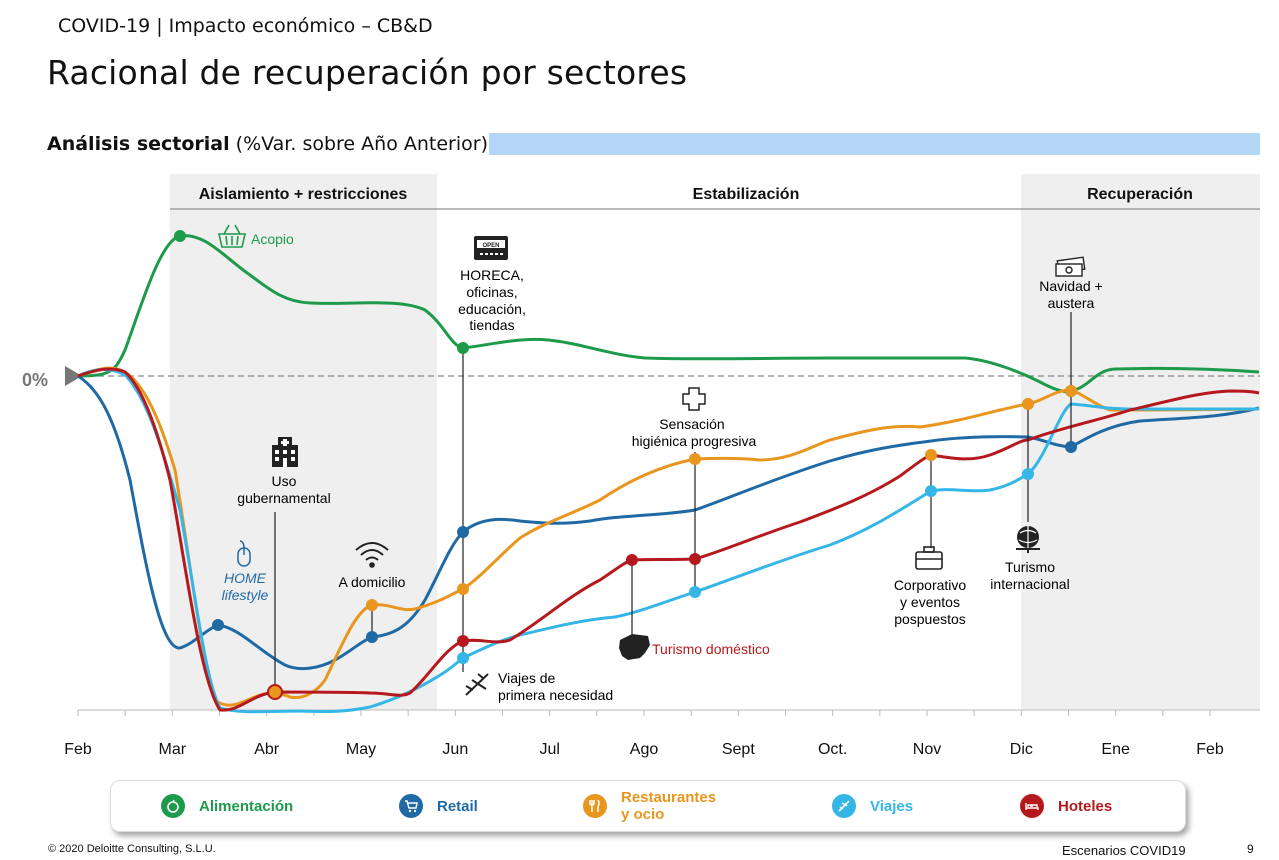 This screenshot has height=860, width=1279. I want to click on marker-restaurantes-abr, so click(275, 692).